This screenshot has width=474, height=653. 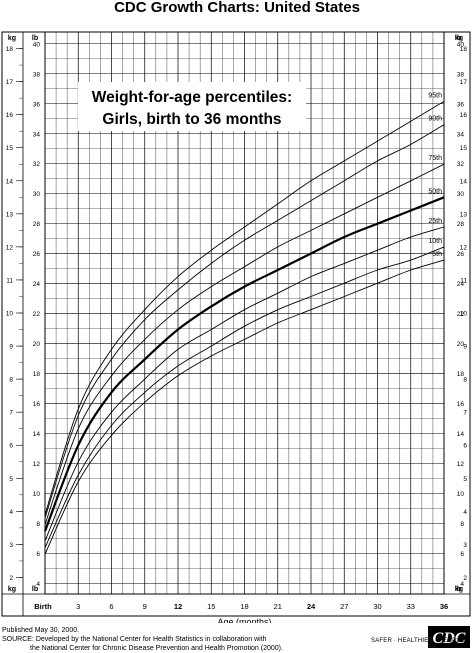 I want to click on lb-tick-label-left: 32, so click(x=37, y=164).